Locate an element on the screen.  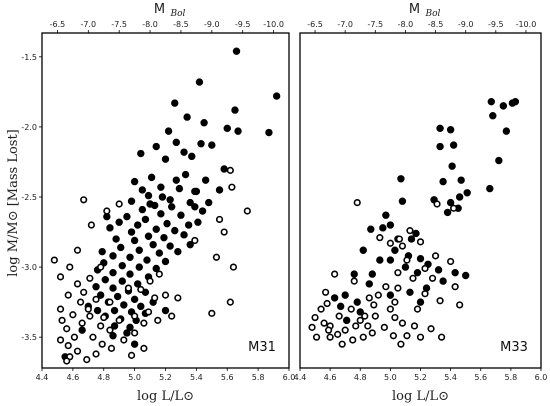
top-tick-label: -9.5 is located at coordinates (496, 24).